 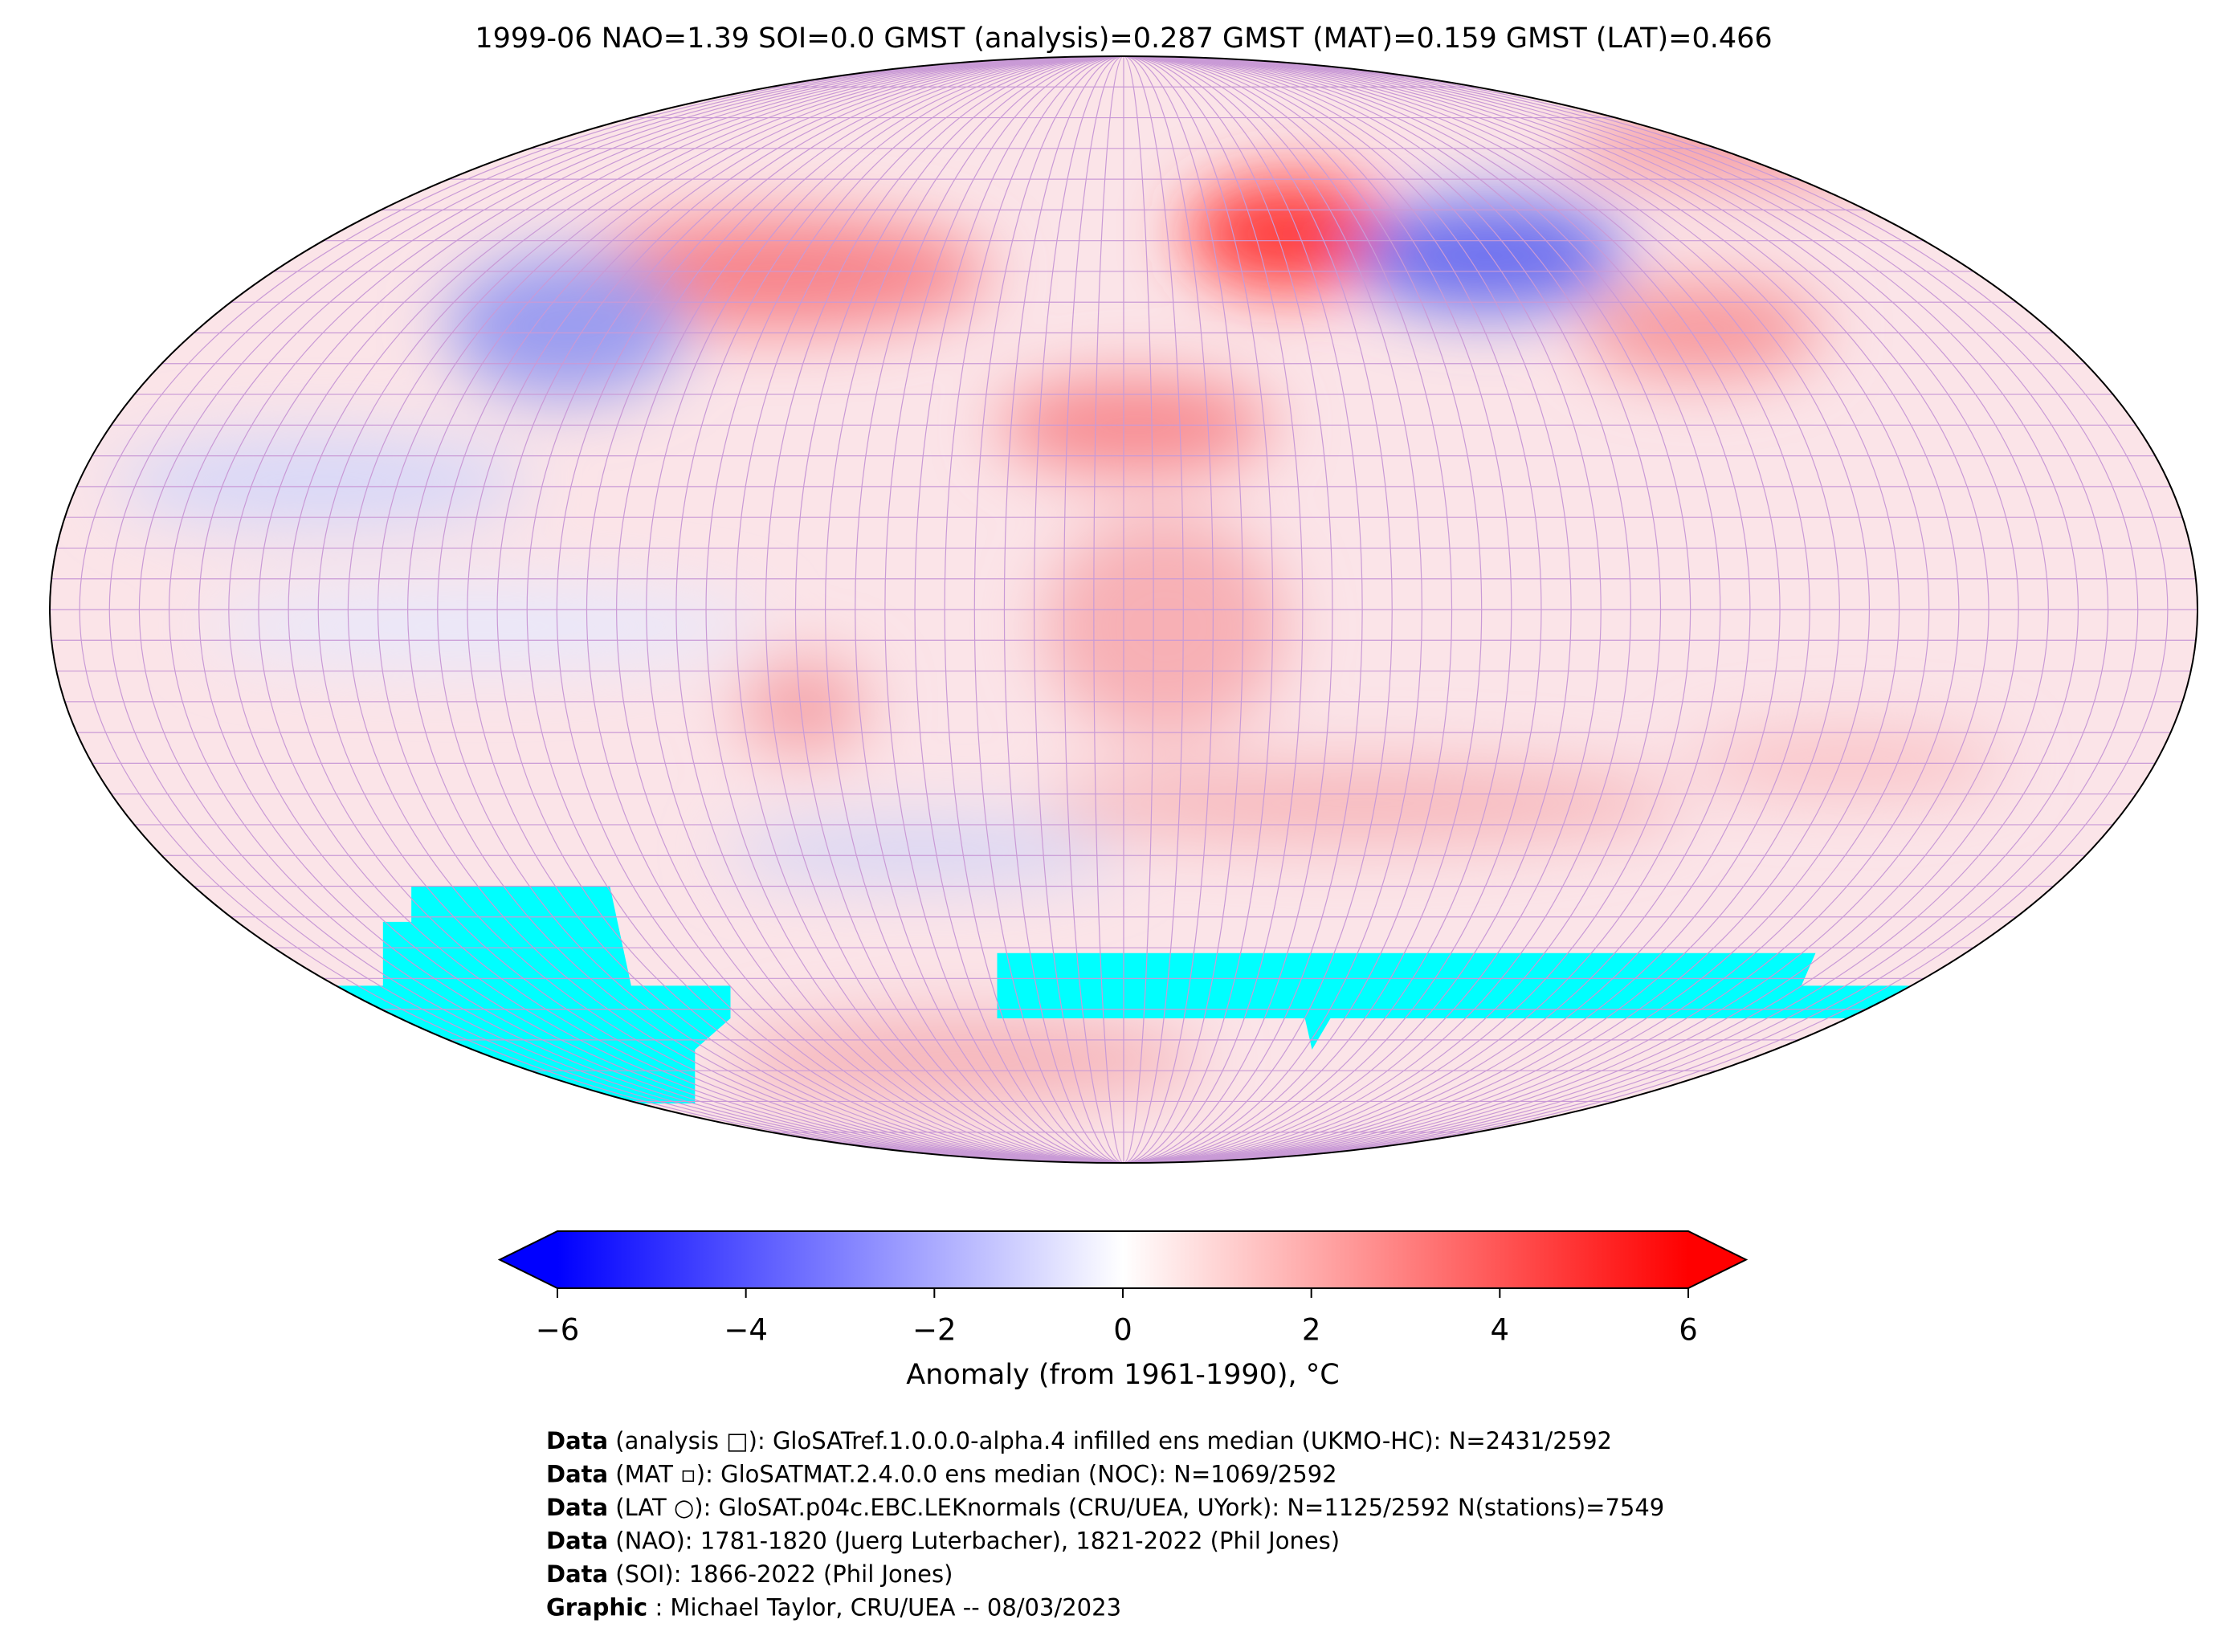 I want to click on colorbar-tick-label: −4, so click(x=746, y=1330).